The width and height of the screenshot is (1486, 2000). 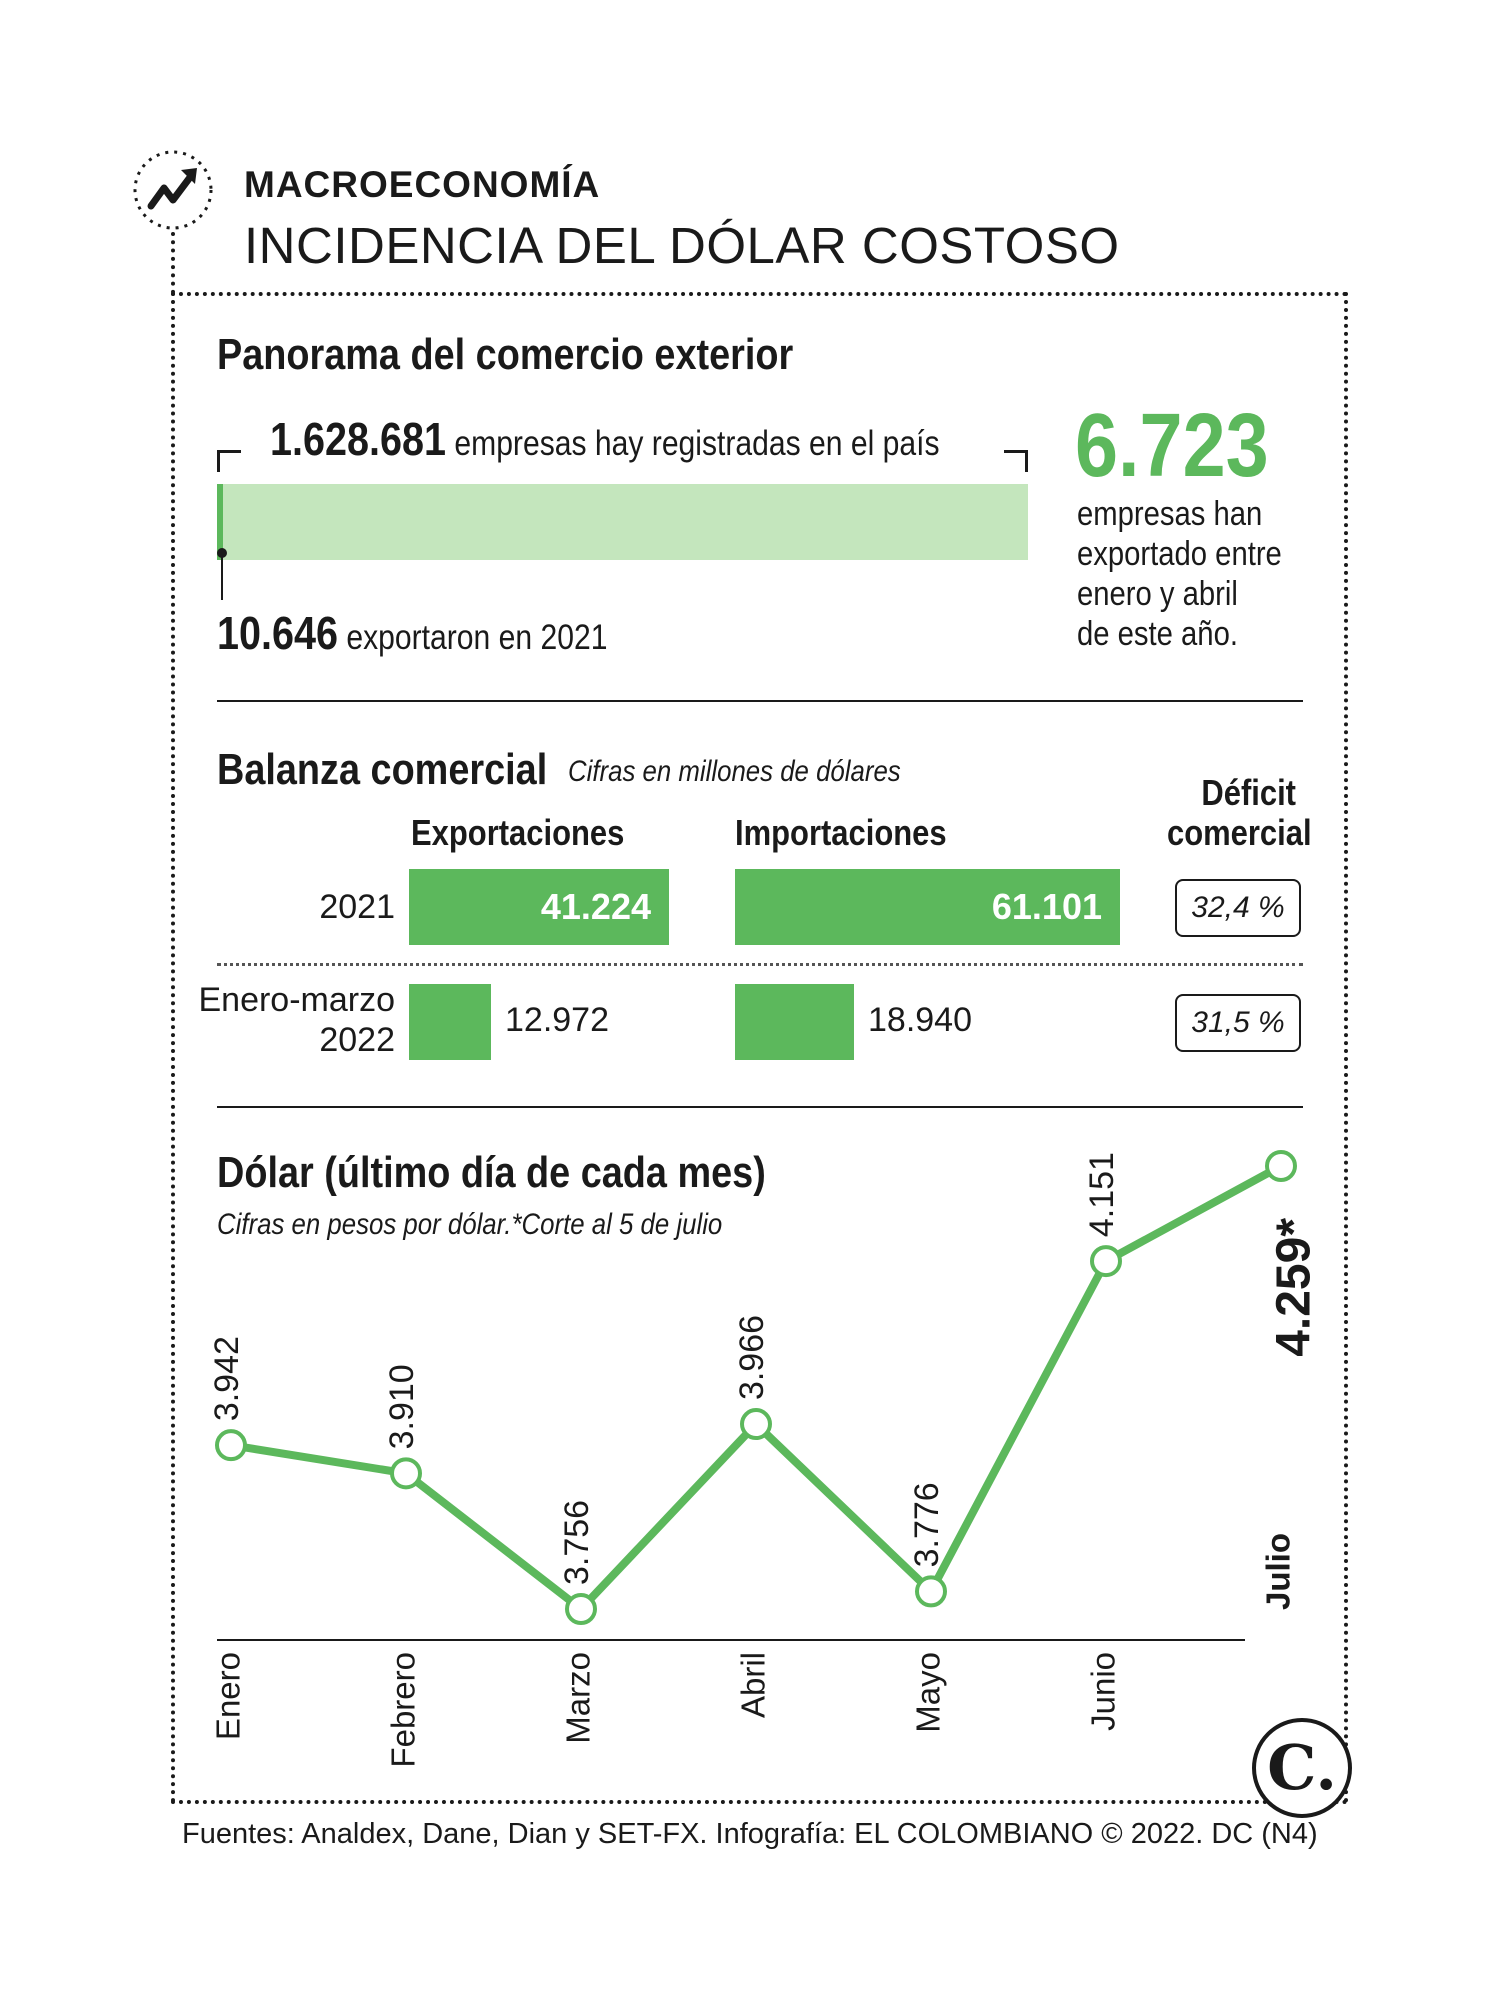 I want to click on exports-bar-2021, so click(x=539, y=907).